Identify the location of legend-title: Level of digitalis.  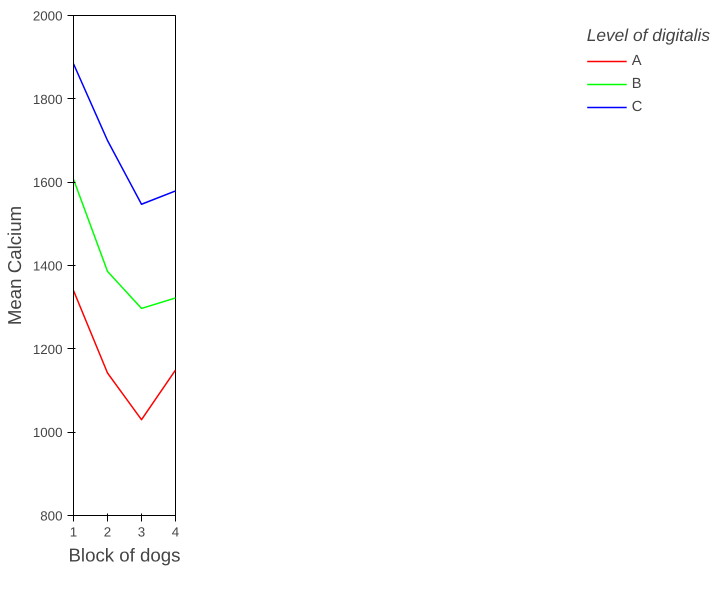
(648, 35).